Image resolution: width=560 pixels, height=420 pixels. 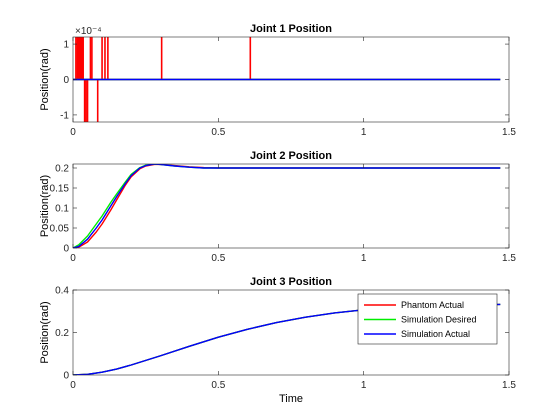 What do you see at coordinates (62, 291) in the screenshot?
I see `y-tick-label: 0.4` at bounding box center [62, 291].